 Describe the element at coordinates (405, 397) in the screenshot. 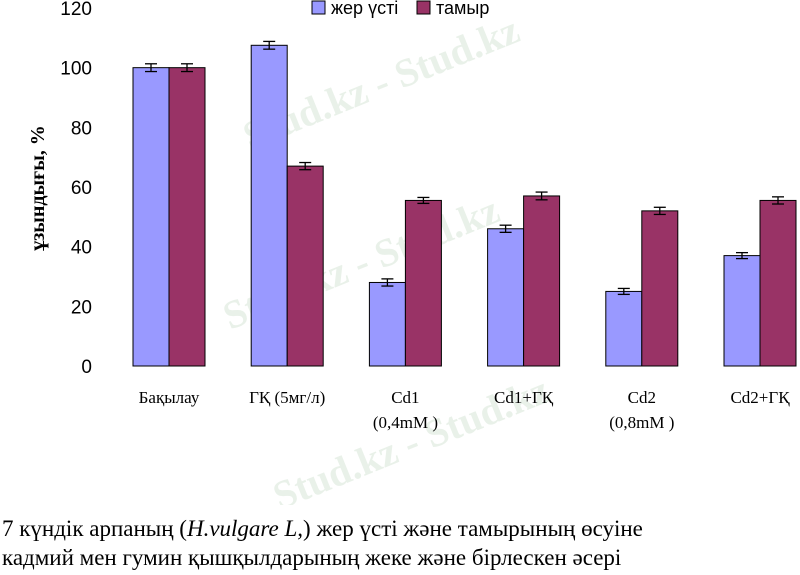

I see `x-tick-label-2-0: Cd1` at that location.